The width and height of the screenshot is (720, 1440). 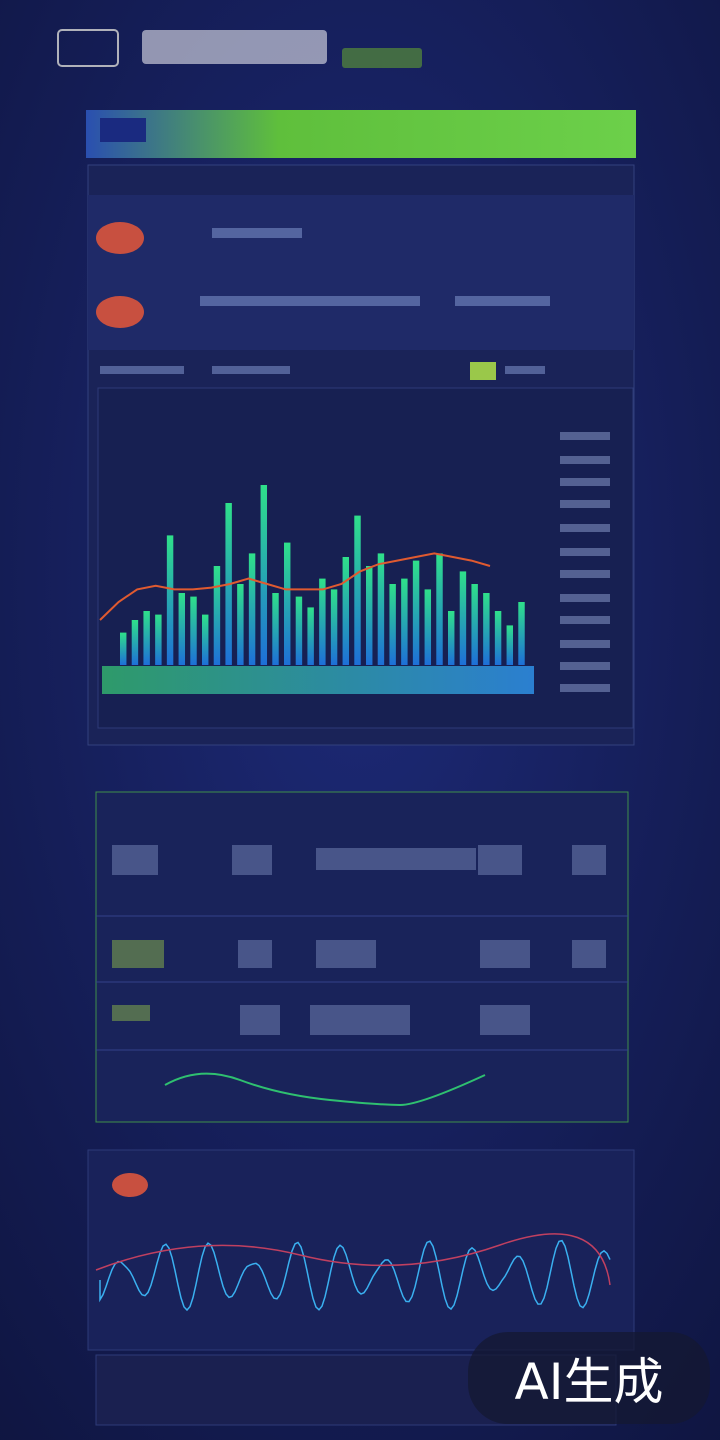 I want to click on watermark: AI生成, so click(x=589, y=1378).